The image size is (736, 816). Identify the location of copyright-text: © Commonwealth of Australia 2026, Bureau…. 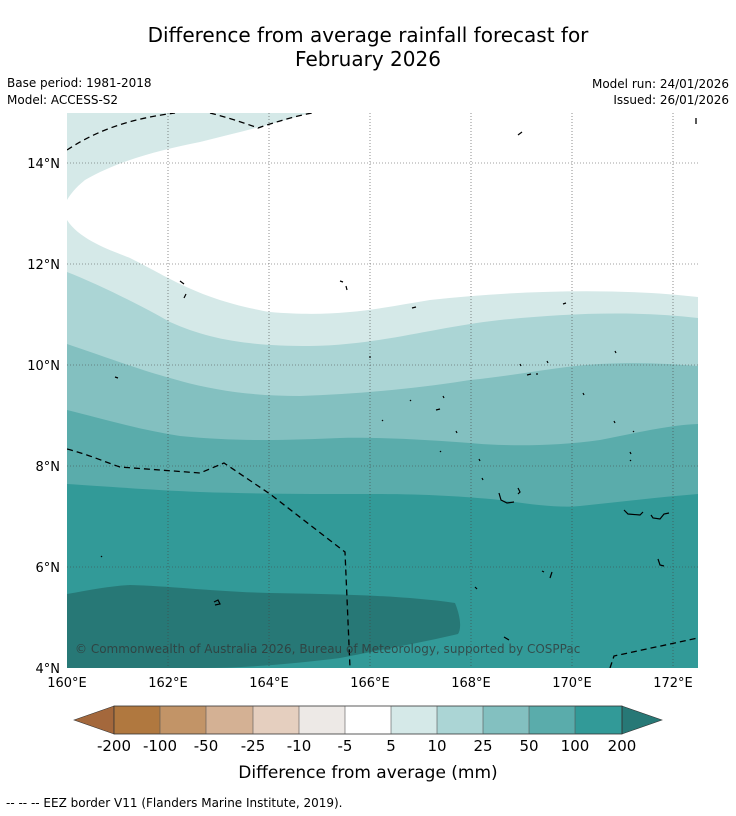
(327, 649).